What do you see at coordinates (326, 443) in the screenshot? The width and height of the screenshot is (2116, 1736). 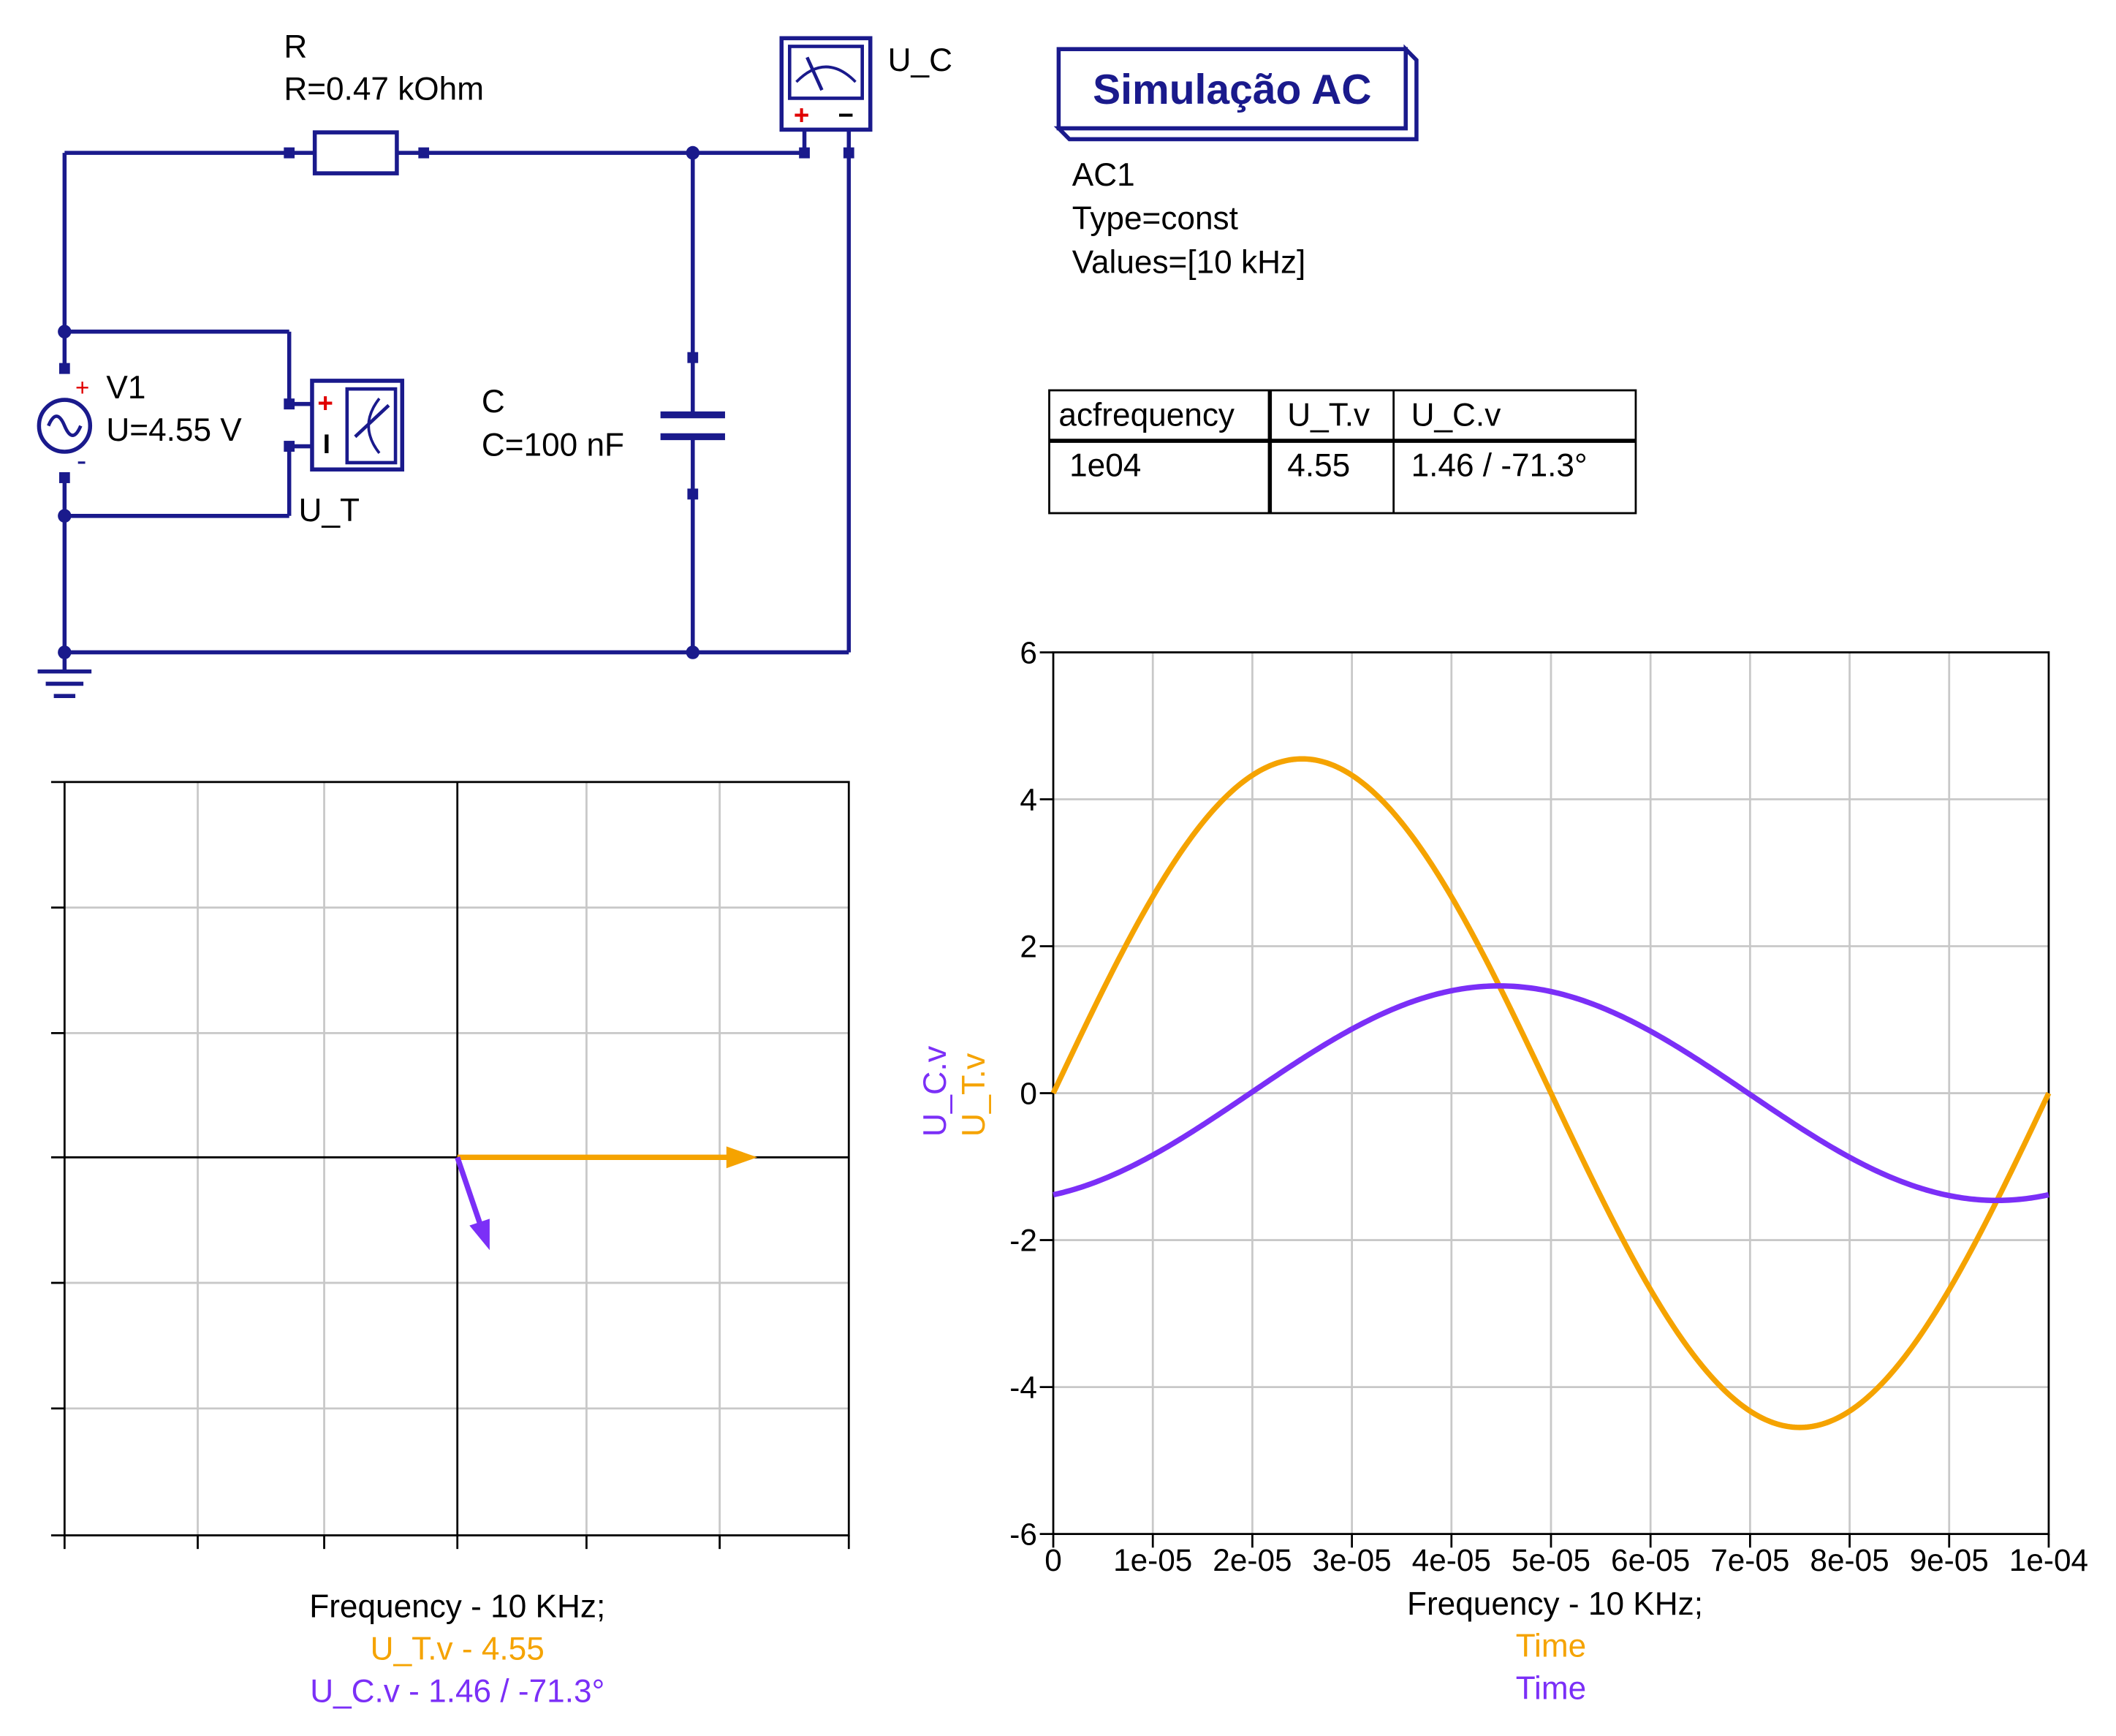 I see `probe-ut-minus: I` at bounding box center [326, 443].